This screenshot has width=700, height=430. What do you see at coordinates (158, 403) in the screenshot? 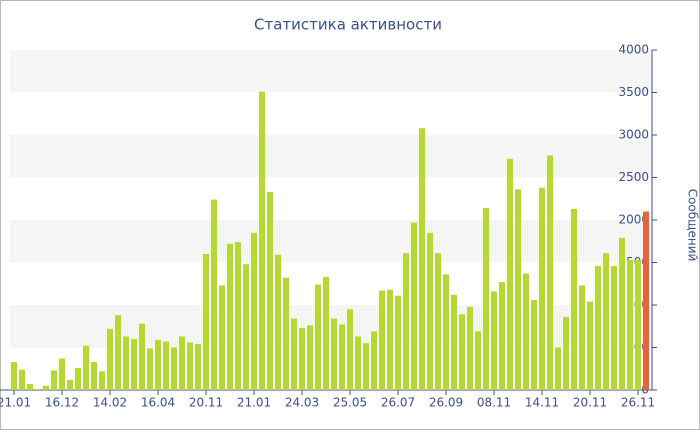
I see `x-tick-label: 16.04` at bounding box center [158, 403].